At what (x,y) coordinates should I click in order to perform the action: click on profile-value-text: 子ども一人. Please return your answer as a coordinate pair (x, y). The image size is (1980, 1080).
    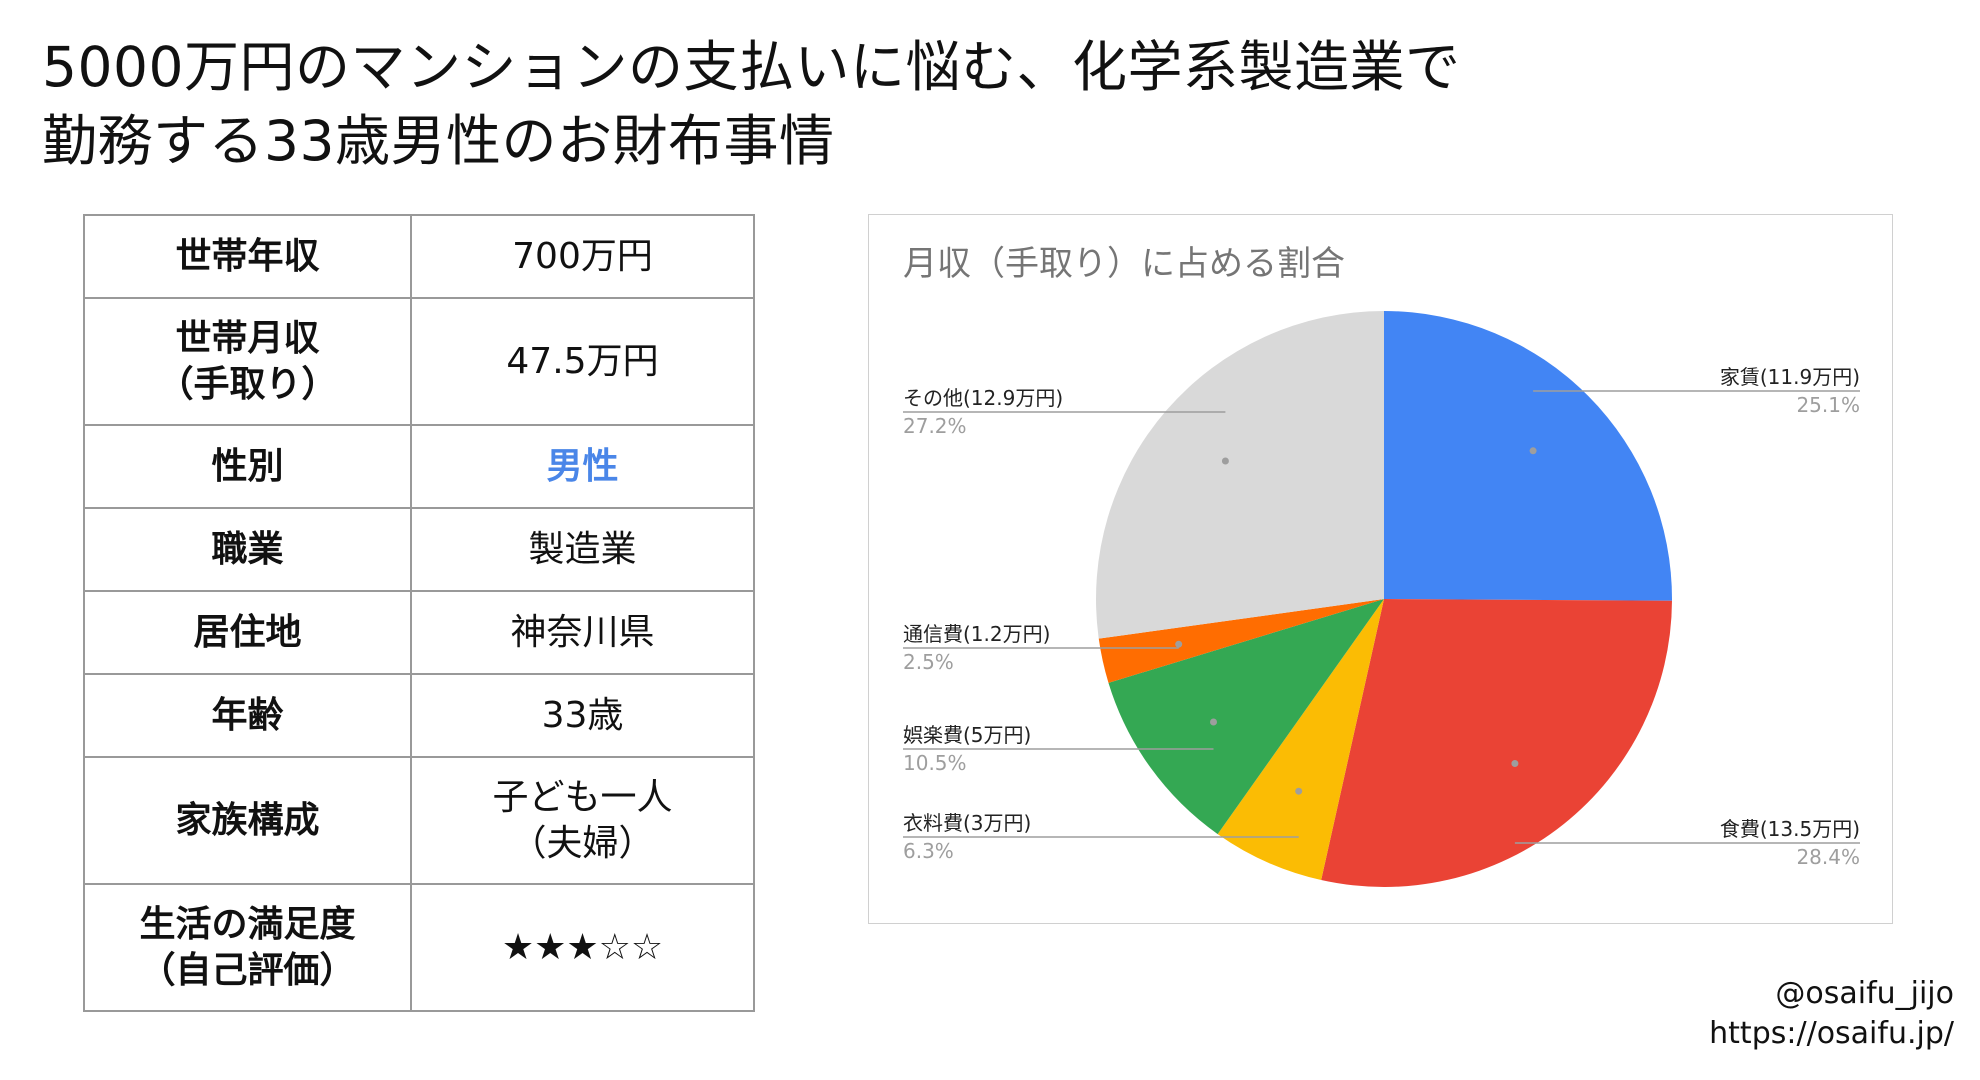
    Looking at the image, I should click on (582, 797).